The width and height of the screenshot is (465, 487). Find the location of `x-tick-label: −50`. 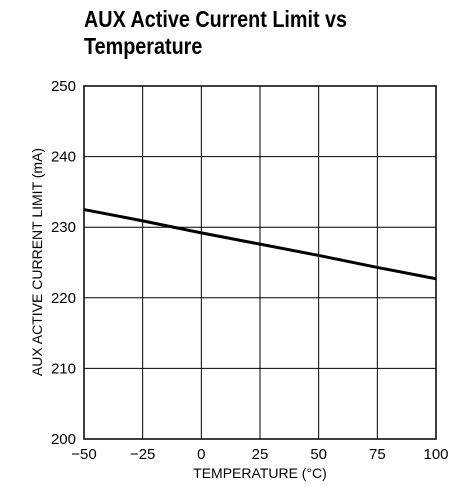

x-tick-label: −50 is located at coordinates (83, 454).